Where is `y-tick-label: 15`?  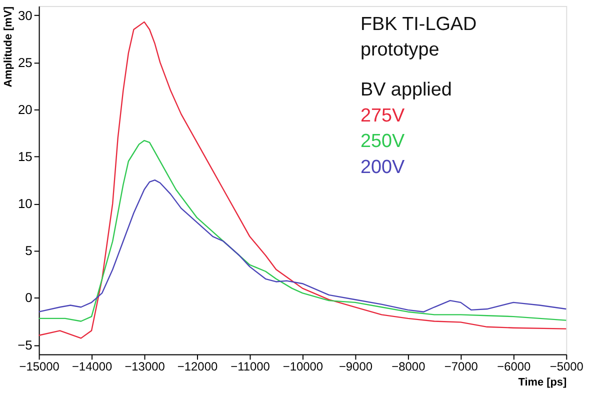 y-tick-label: 15 is located at coordinates (25, 156).